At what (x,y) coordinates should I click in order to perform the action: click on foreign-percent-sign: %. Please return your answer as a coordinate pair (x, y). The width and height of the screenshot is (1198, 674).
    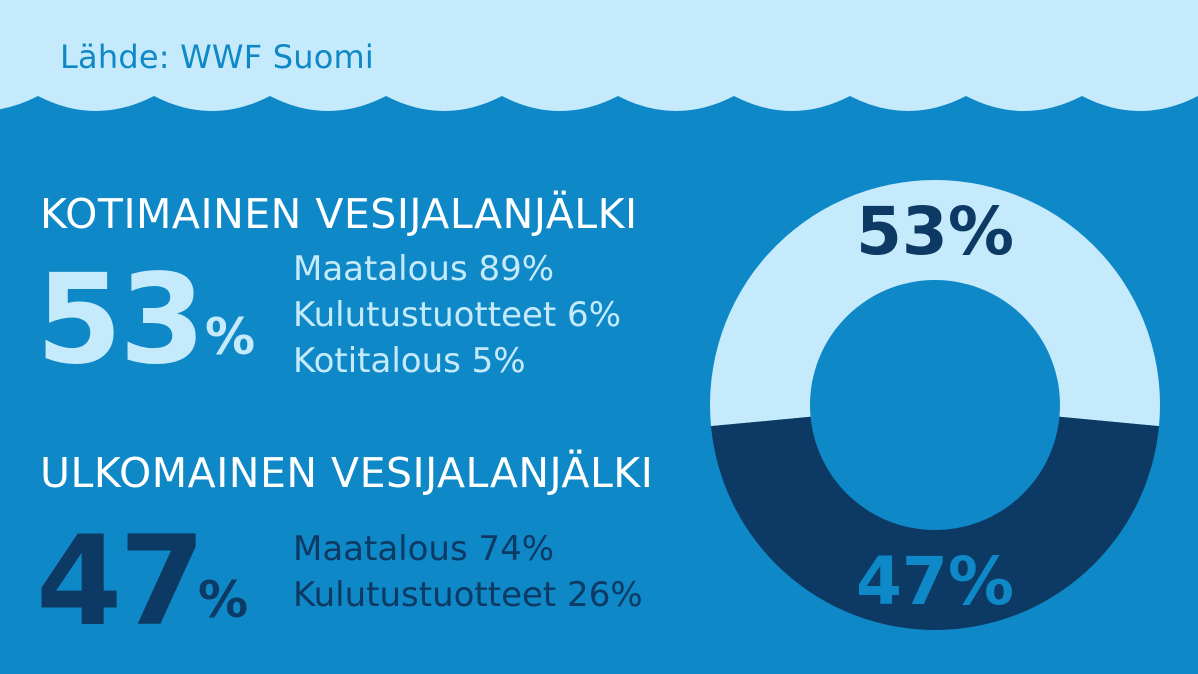
    Looking at the image, I should click on (223, 600).